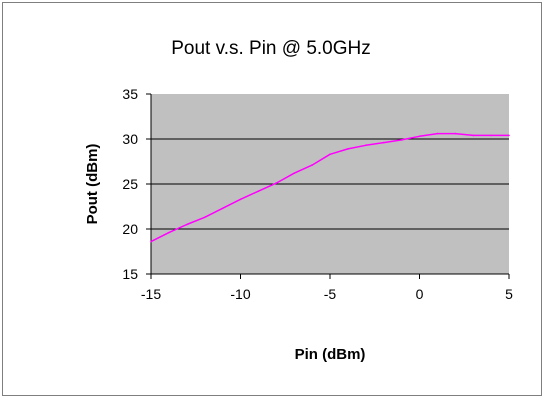 This screenshot has width=547, height=400. I want to click on y-tick-label-4: 35, so click(130, 94).